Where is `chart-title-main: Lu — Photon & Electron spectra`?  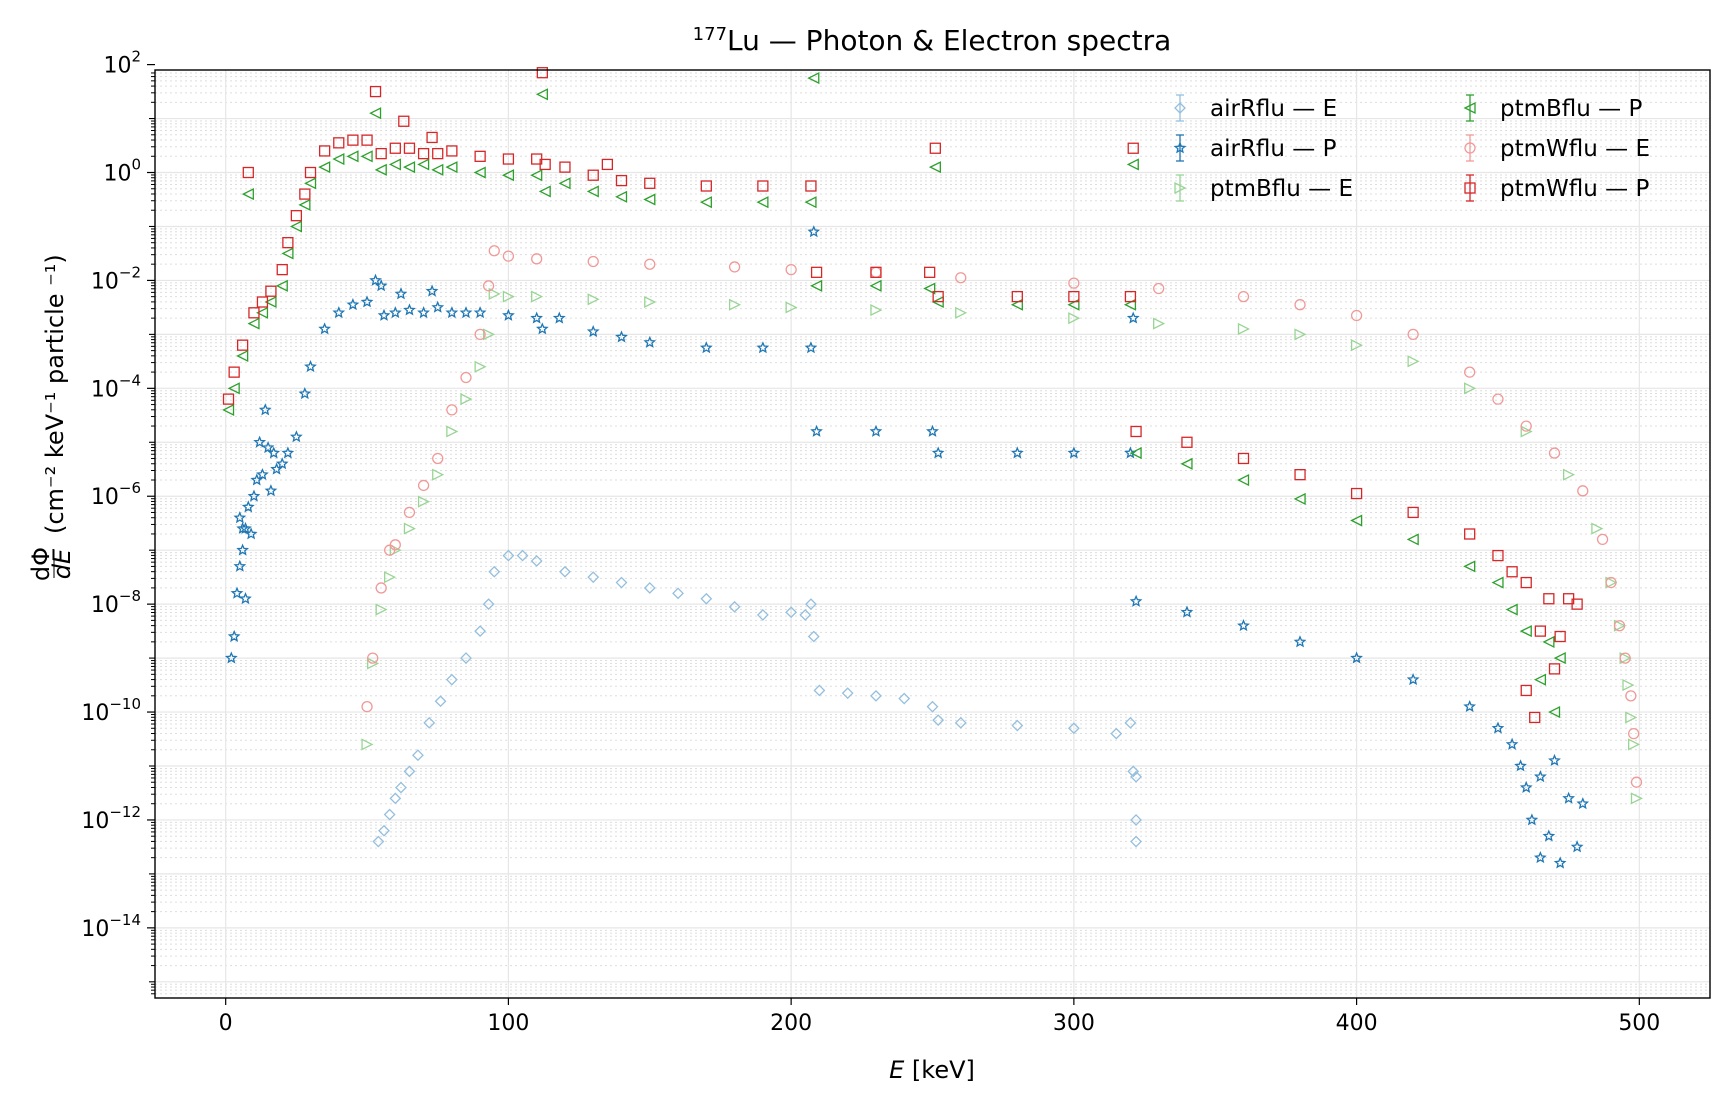 chart-title-main: Lu — Photon & Electron spectra is located at coordinates (949, 40).